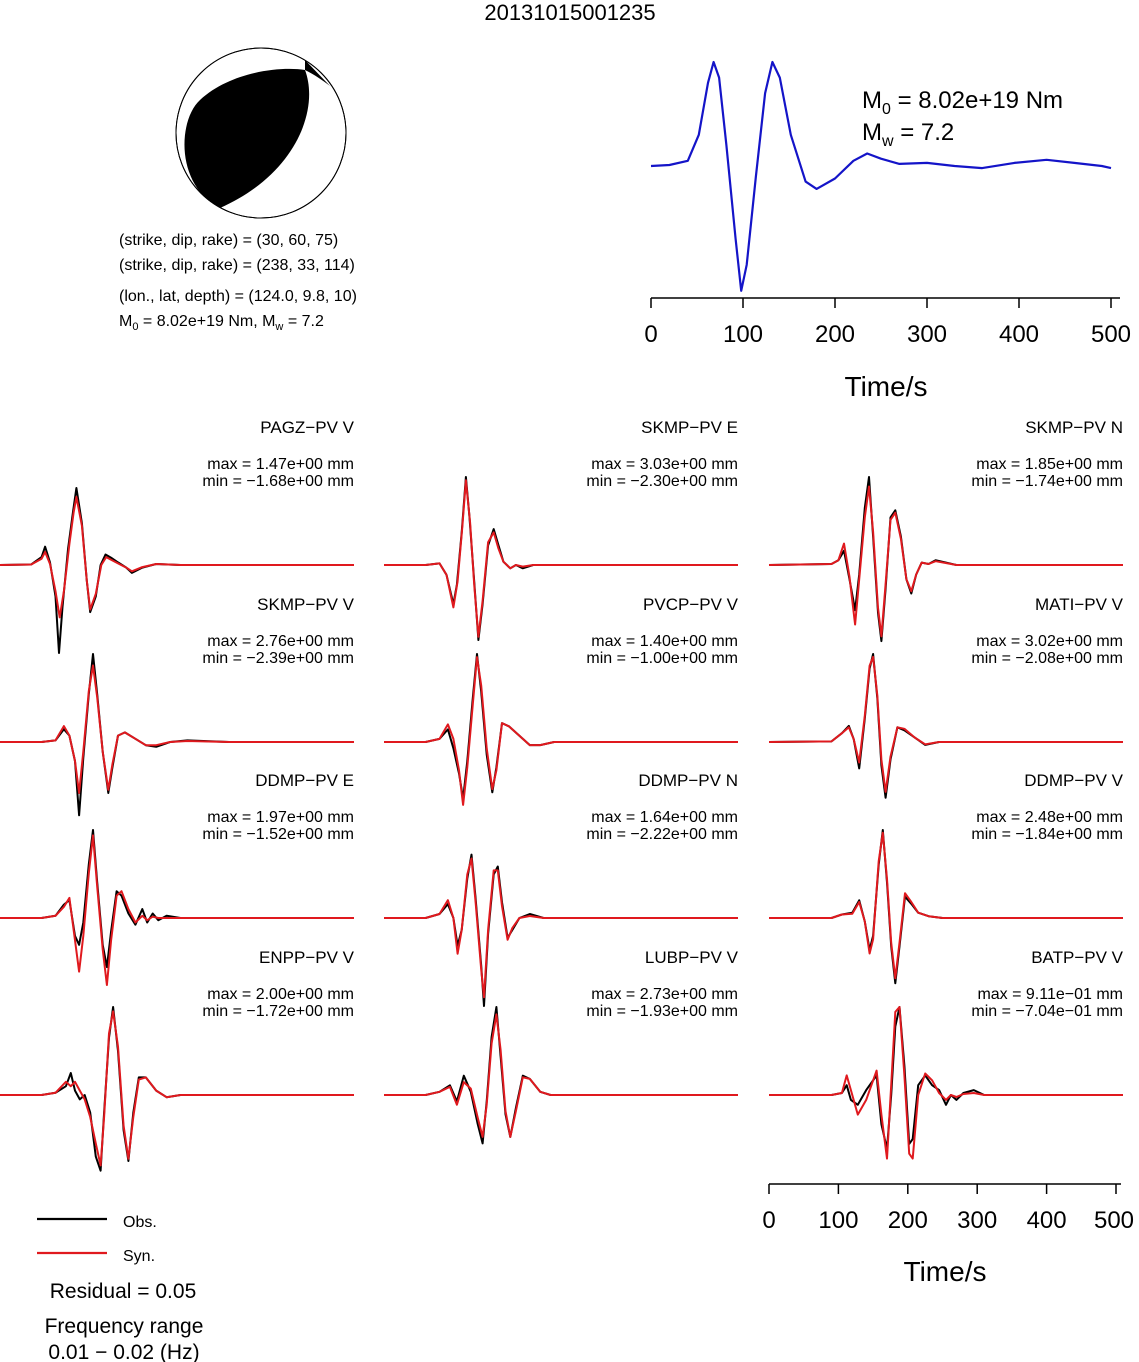  Describe the element at coordinates (278, 834) in the screenshot. I see `station-min: min = −1.52e+00 mm` at that location.